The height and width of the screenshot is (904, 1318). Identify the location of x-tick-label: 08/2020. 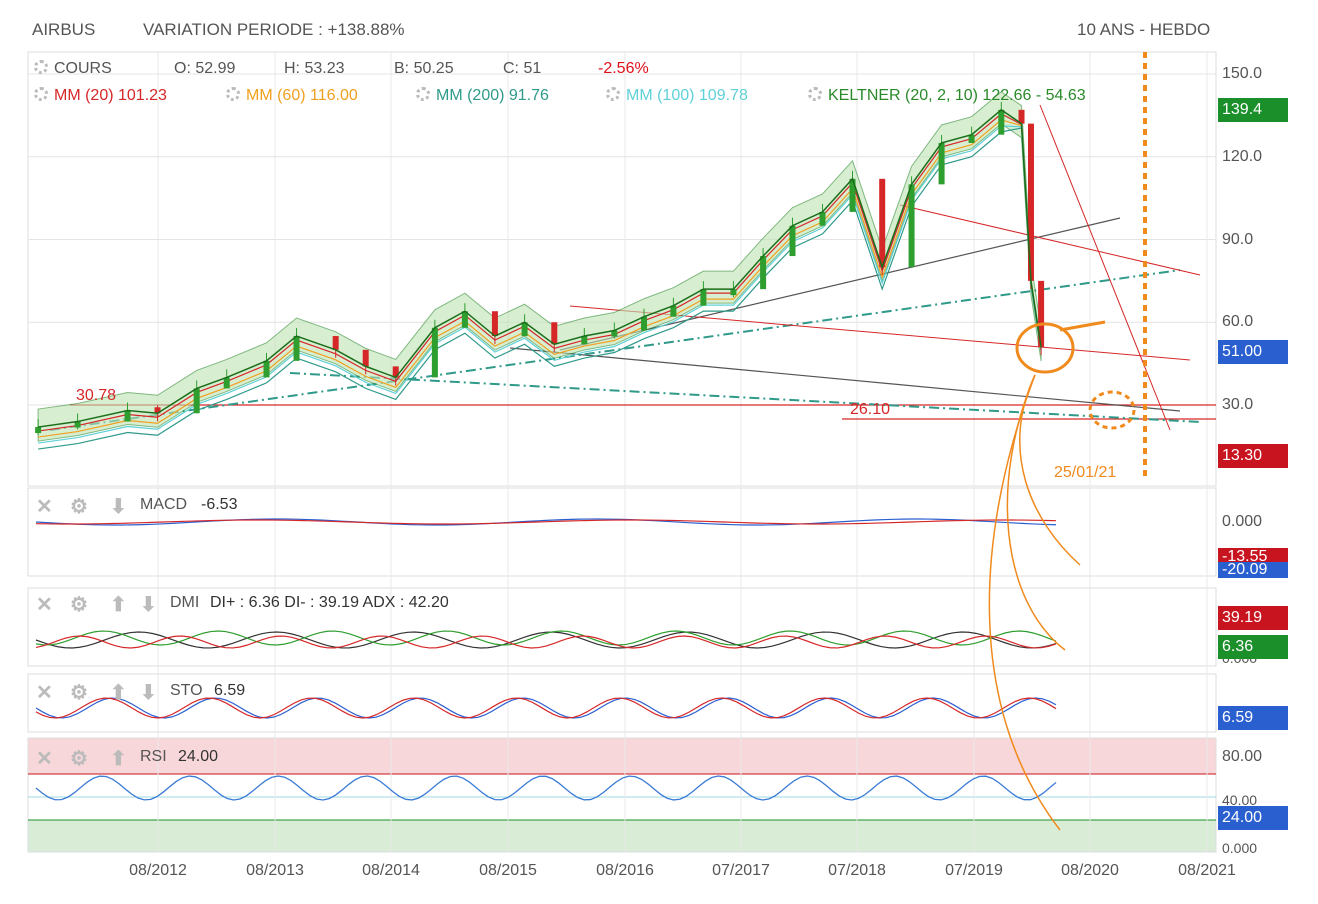
(1090, 870).